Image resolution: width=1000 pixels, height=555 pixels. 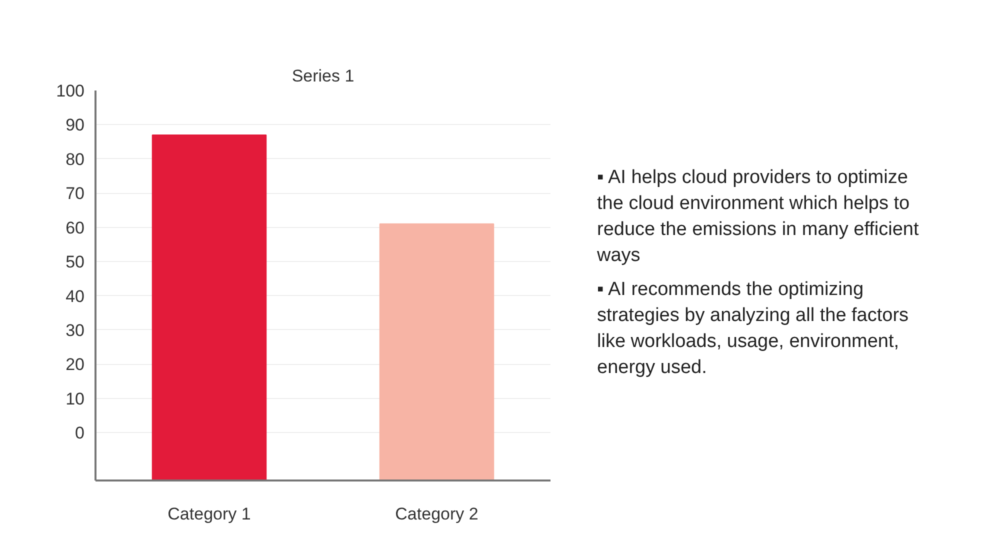 I want to click on x-tick-label: Category 1, so click(x=209, y=514).